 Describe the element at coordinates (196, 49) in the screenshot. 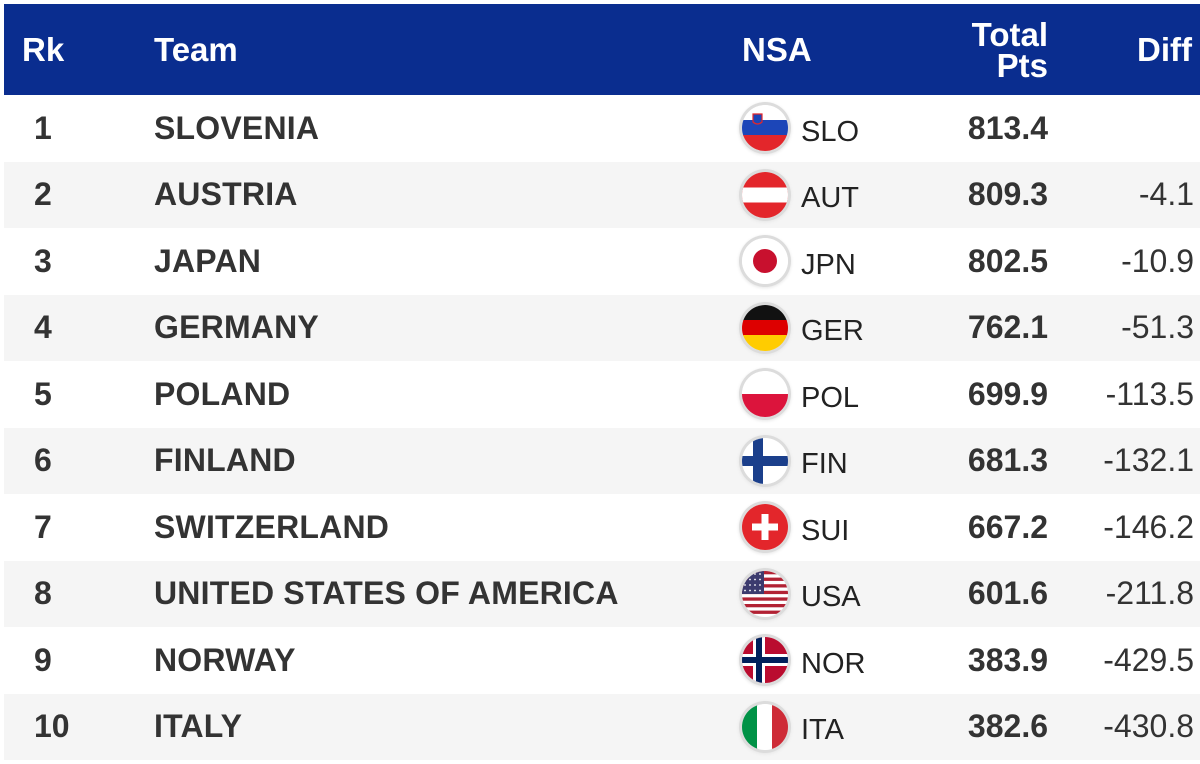

I see `header-team: Team` at that location.